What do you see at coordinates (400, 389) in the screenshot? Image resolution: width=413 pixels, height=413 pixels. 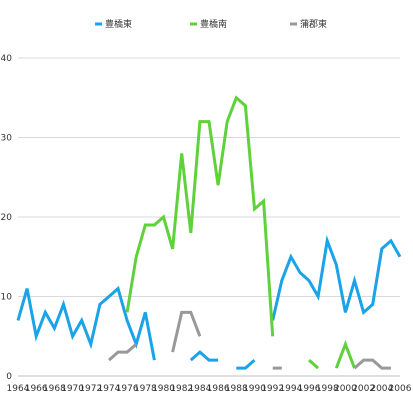 I see `x-tick-label: 2006` at bounding box center [400, 389].